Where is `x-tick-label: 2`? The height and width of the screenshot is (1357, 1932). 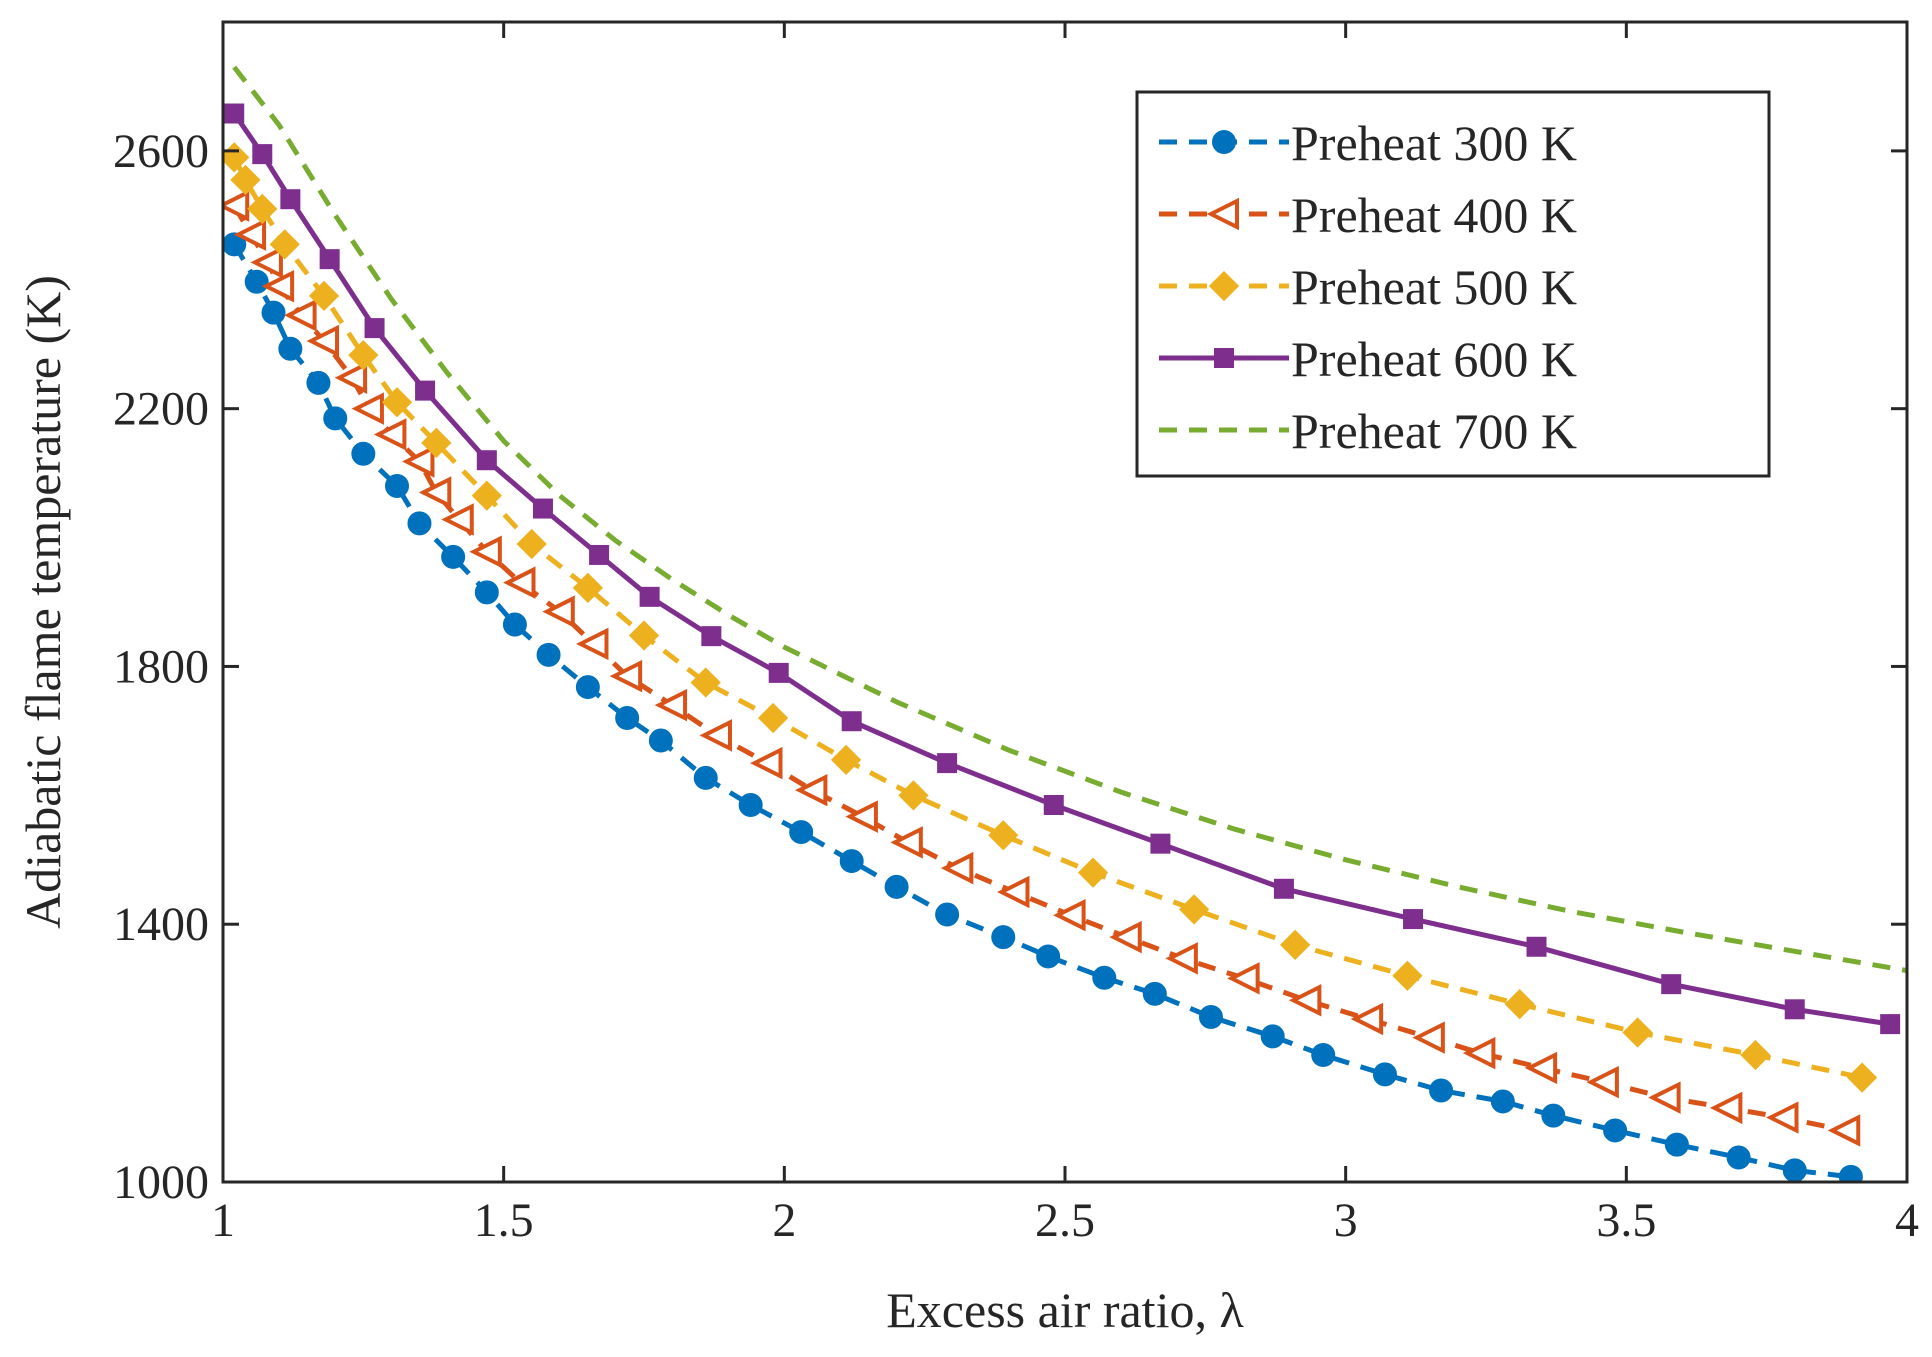
x-tick-label: 2 is located at coordinates (784, 1220).